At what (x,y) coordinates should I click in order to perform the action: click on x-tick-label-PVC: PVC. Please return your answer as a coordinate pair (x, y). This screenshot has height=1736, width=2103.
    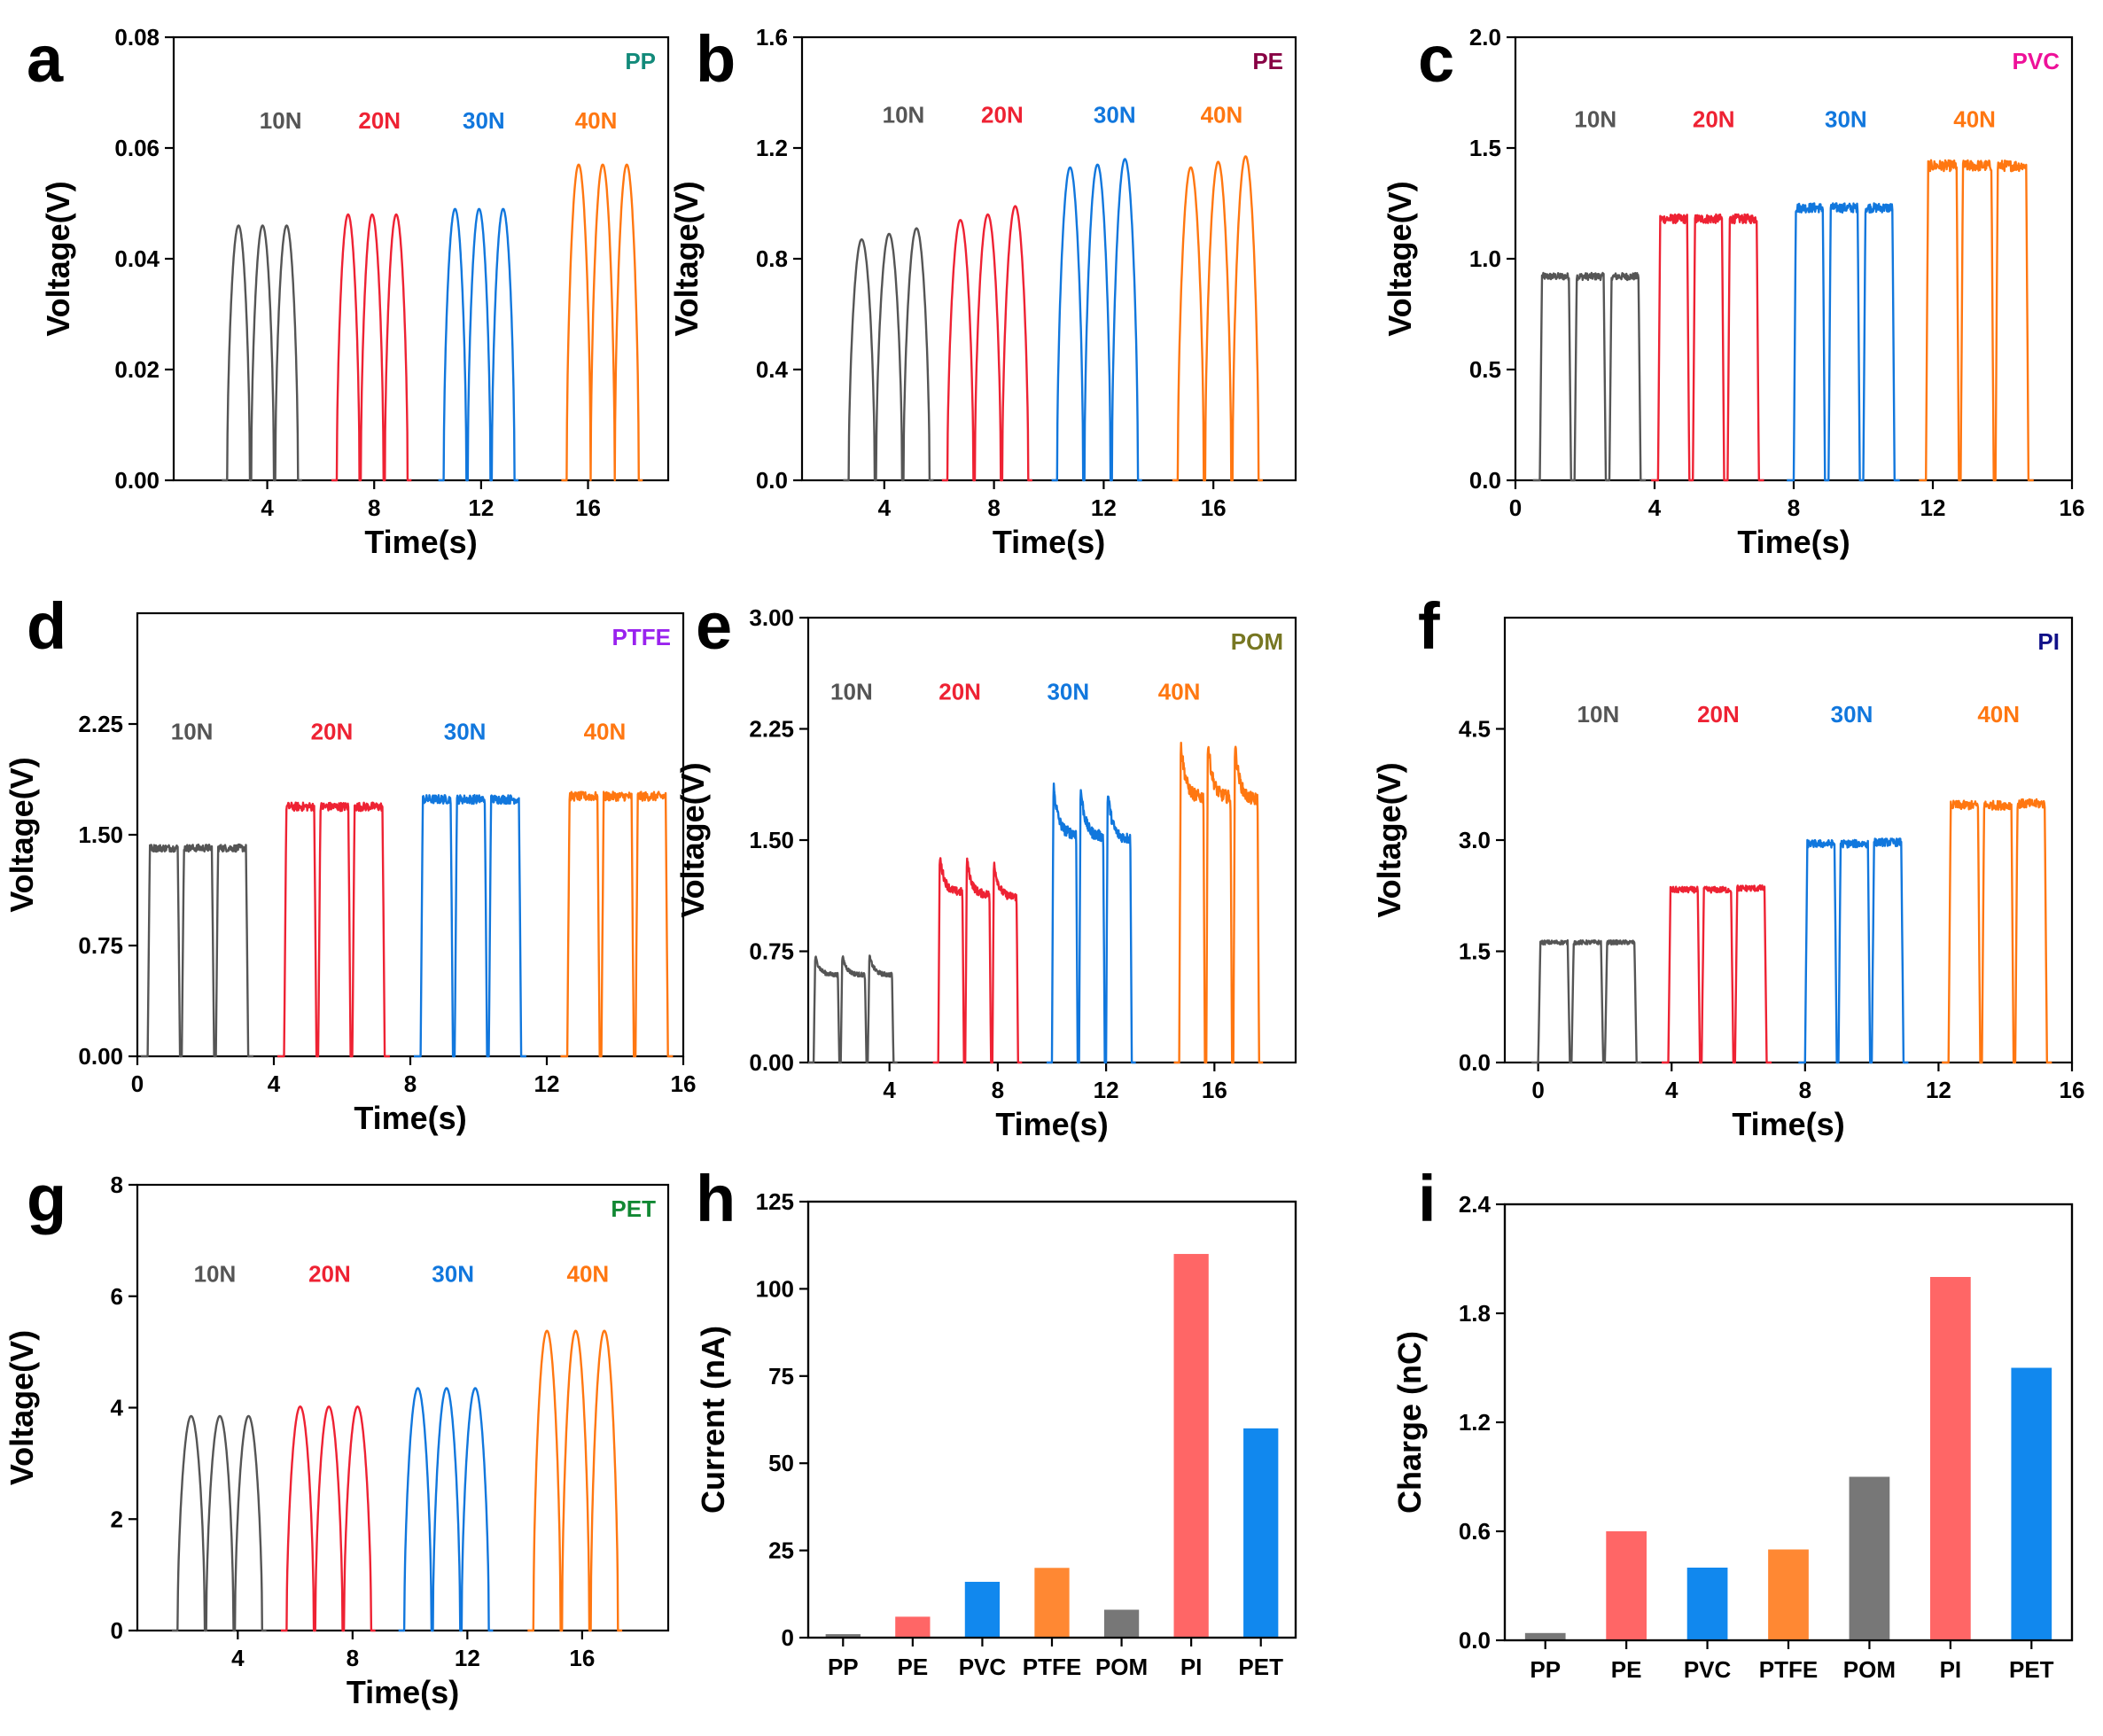
    Looking at the image, I should click on (1708, 1669).